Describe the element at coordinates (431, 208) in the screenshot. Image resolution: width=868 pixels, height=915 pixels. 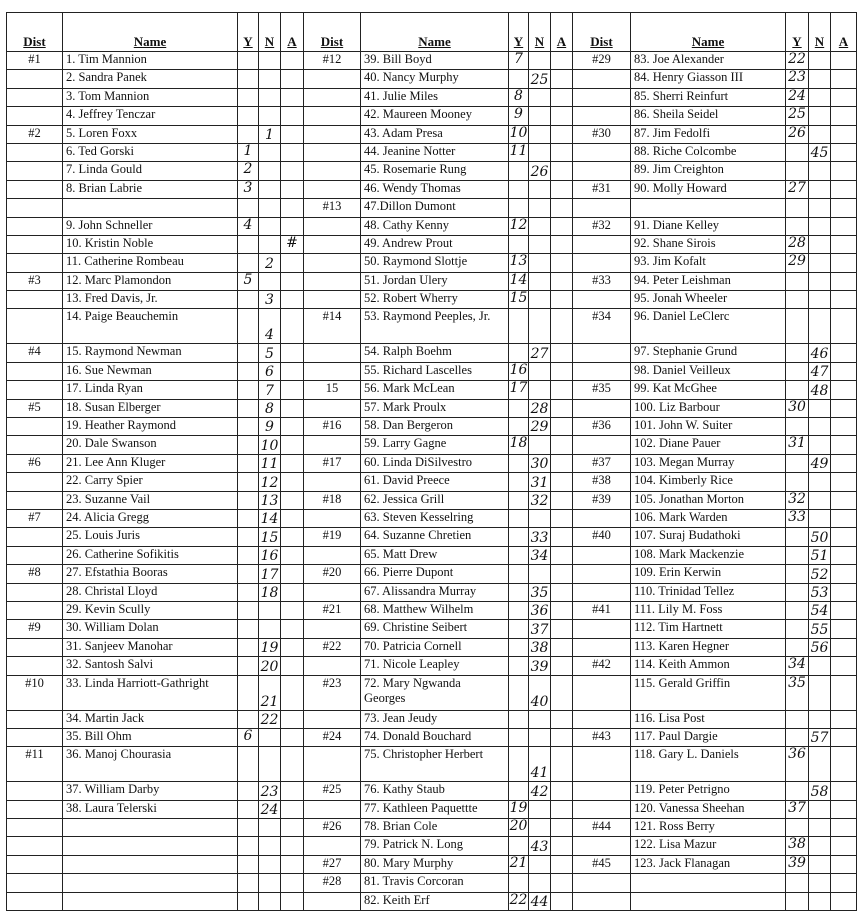
I see `table-row: #13 47.Dillon Dumont` at that location.